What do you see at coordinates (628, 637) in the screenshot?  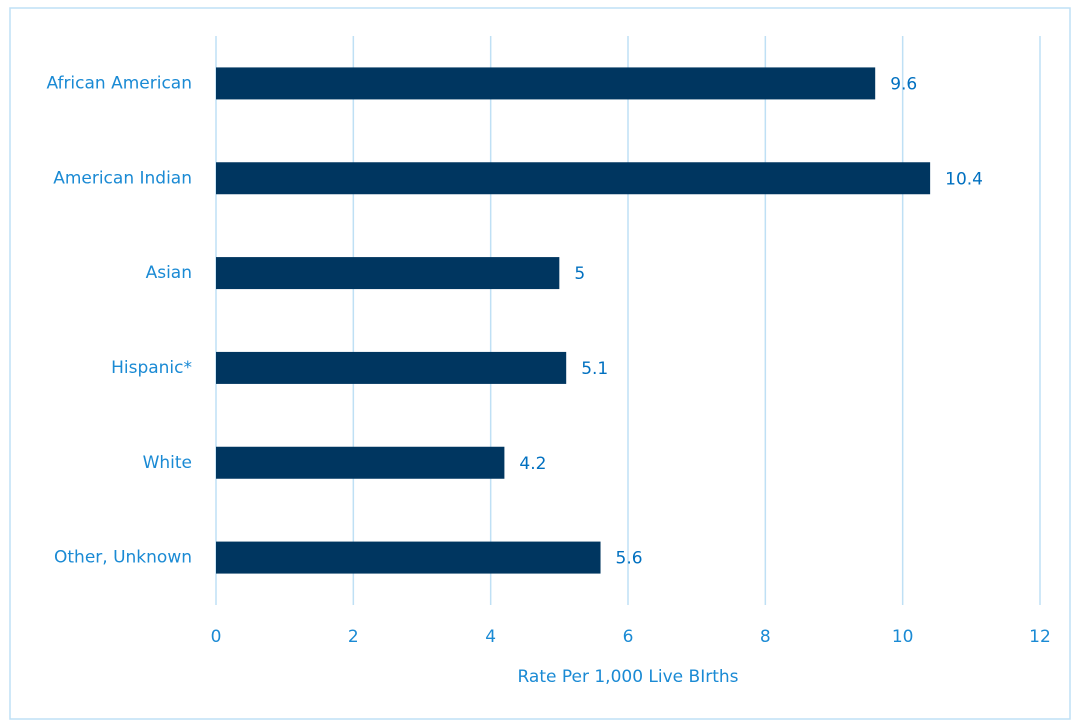 I see `x-tick-label: 6` at bounding box center [628, 637].